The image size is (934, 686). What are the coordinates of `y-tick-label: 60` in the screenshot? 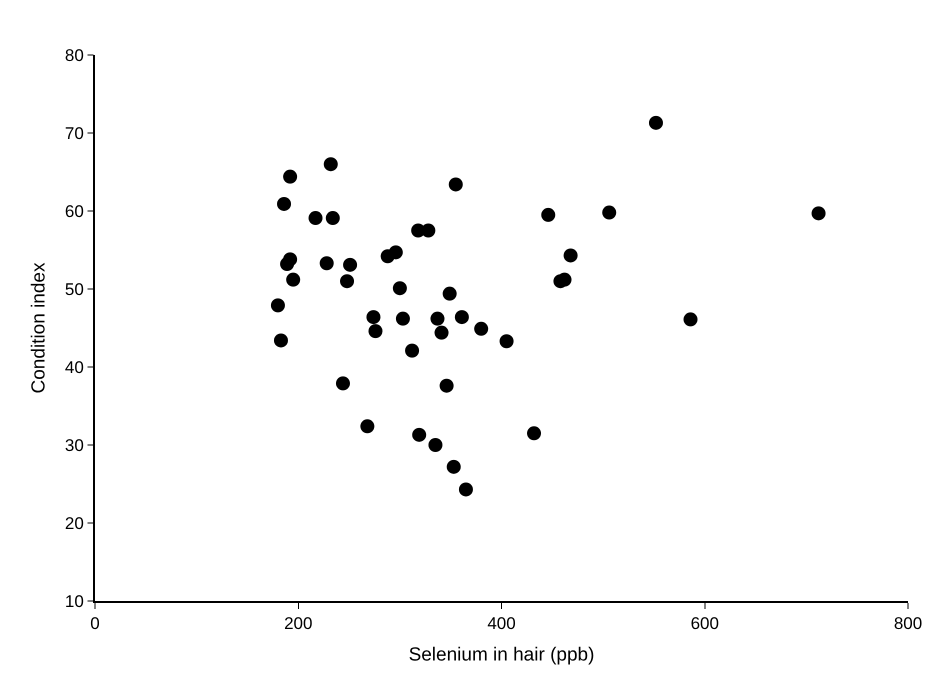 It's located at (74, 211).